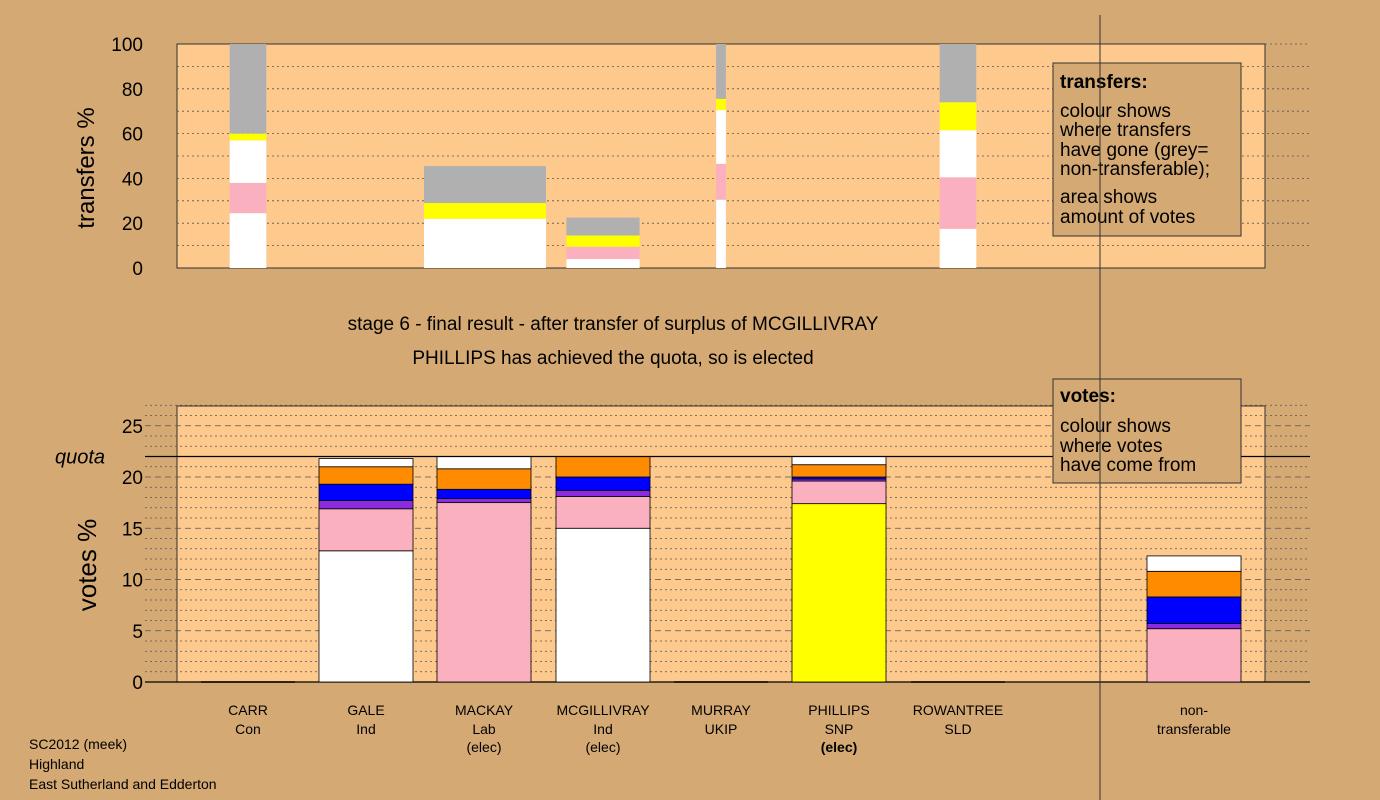 This screenshot has height=800, width=1380. I want to click on transfers-y-tick-label: 80, so click(132, 90).